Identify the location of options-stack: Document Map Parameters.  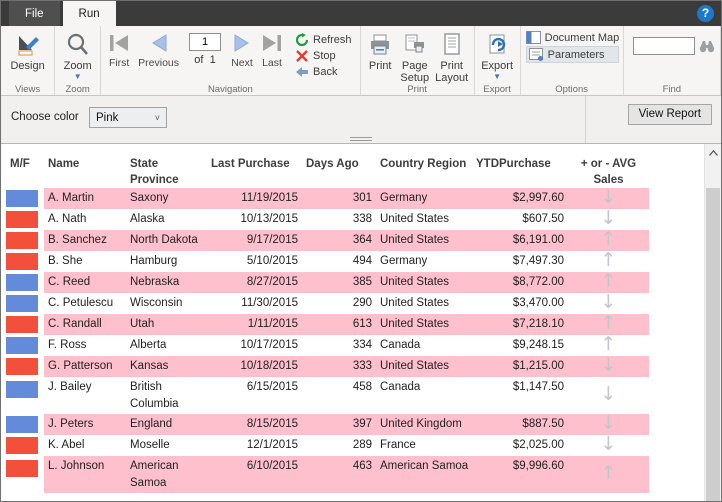
(572, 48).